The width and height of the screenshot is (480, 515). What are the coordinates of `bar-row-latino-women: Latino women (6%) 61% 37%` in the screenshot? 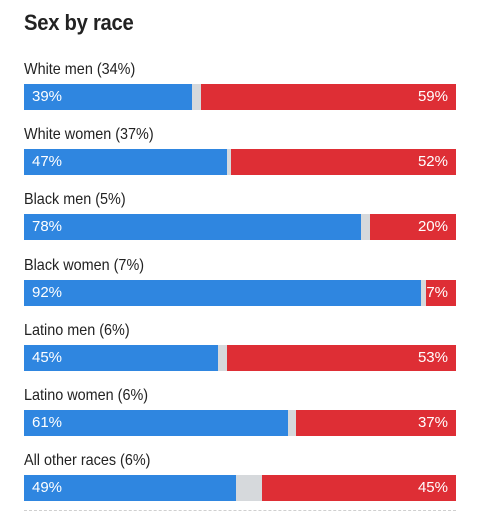 It's located at (240, 410).